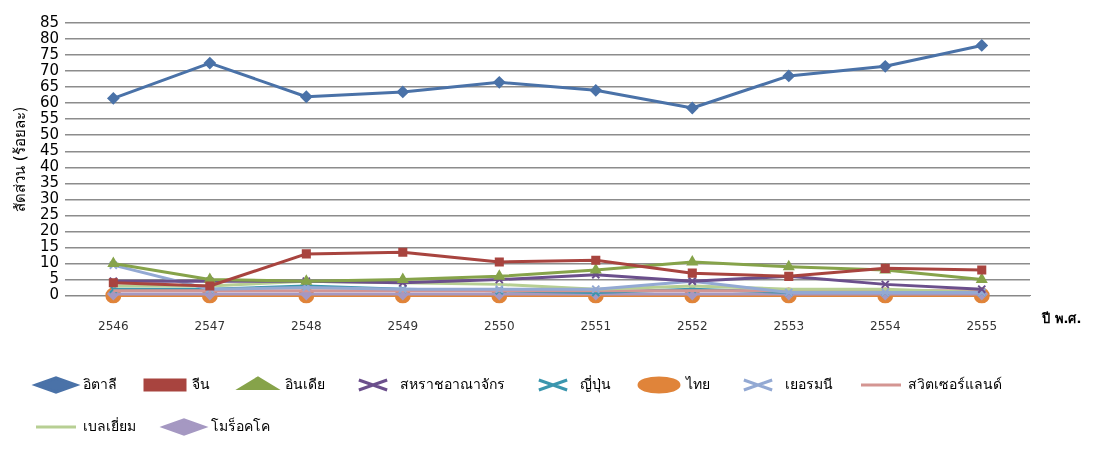 The width and height of the screenshot is (1098, 452). I want to click on legend-label: โมร็อคโค, so click(240, 425).